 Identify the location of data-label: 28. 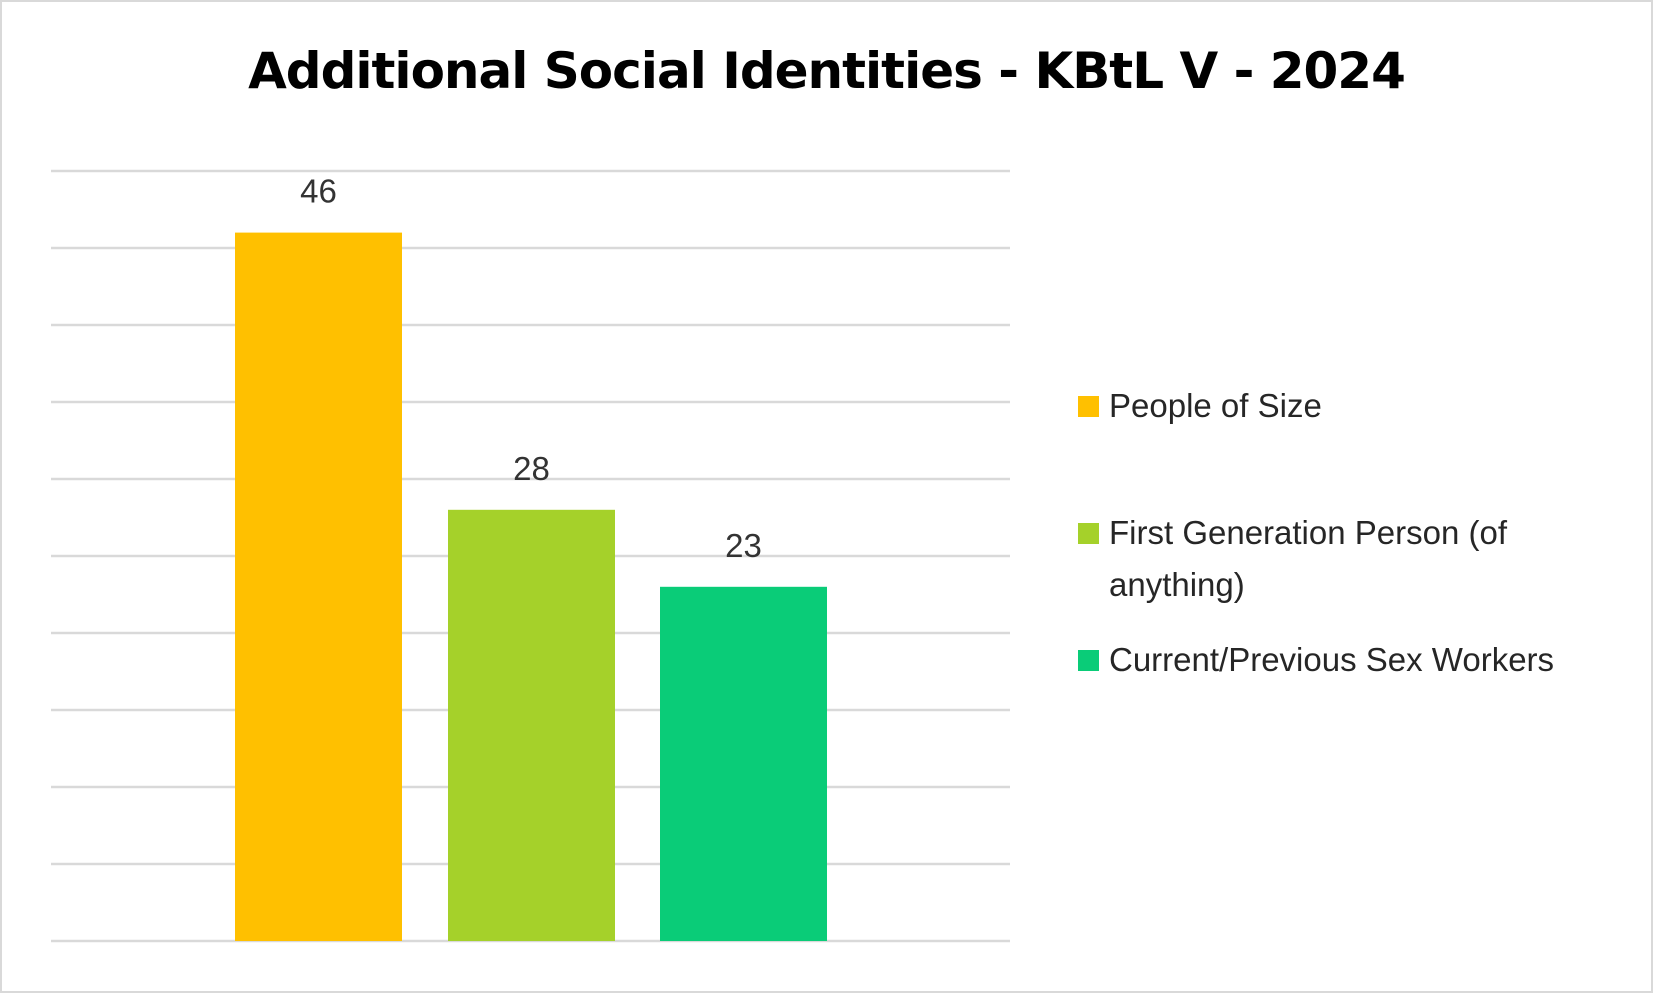
(531, 468).